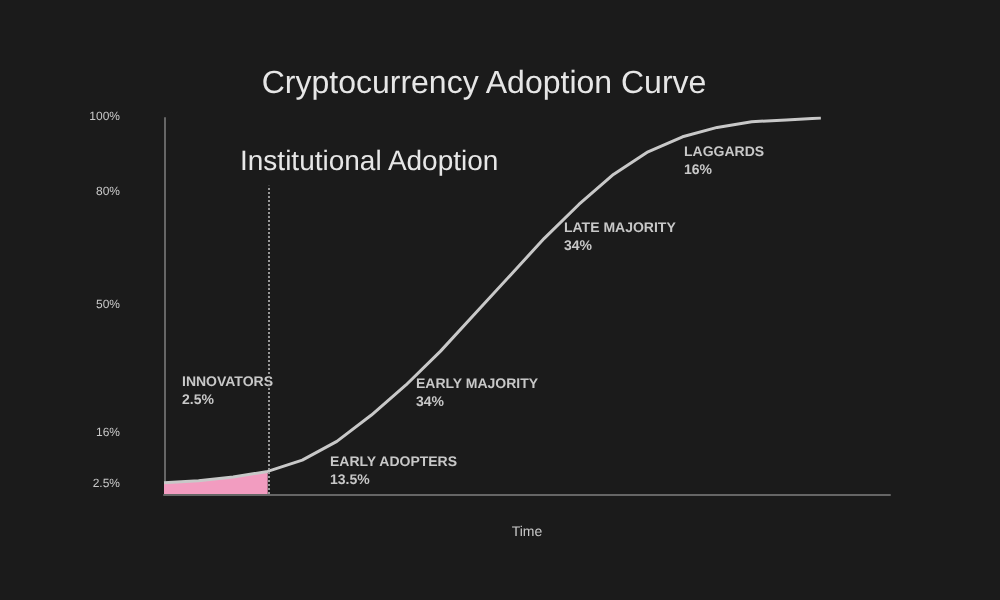 The height and width of the screenshot is (600, 1000). I want to click on chart-title: Cryptocurrency Adoption Curve, so click(484, 84).